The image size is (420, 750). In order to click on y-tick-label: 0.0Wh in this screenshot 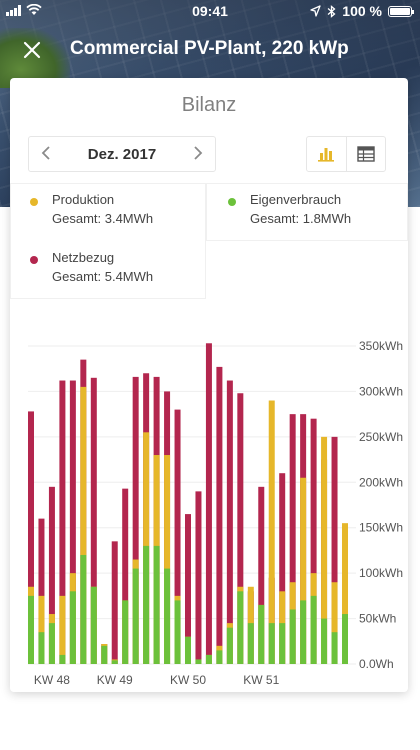, I will do `click(376, 664)`.